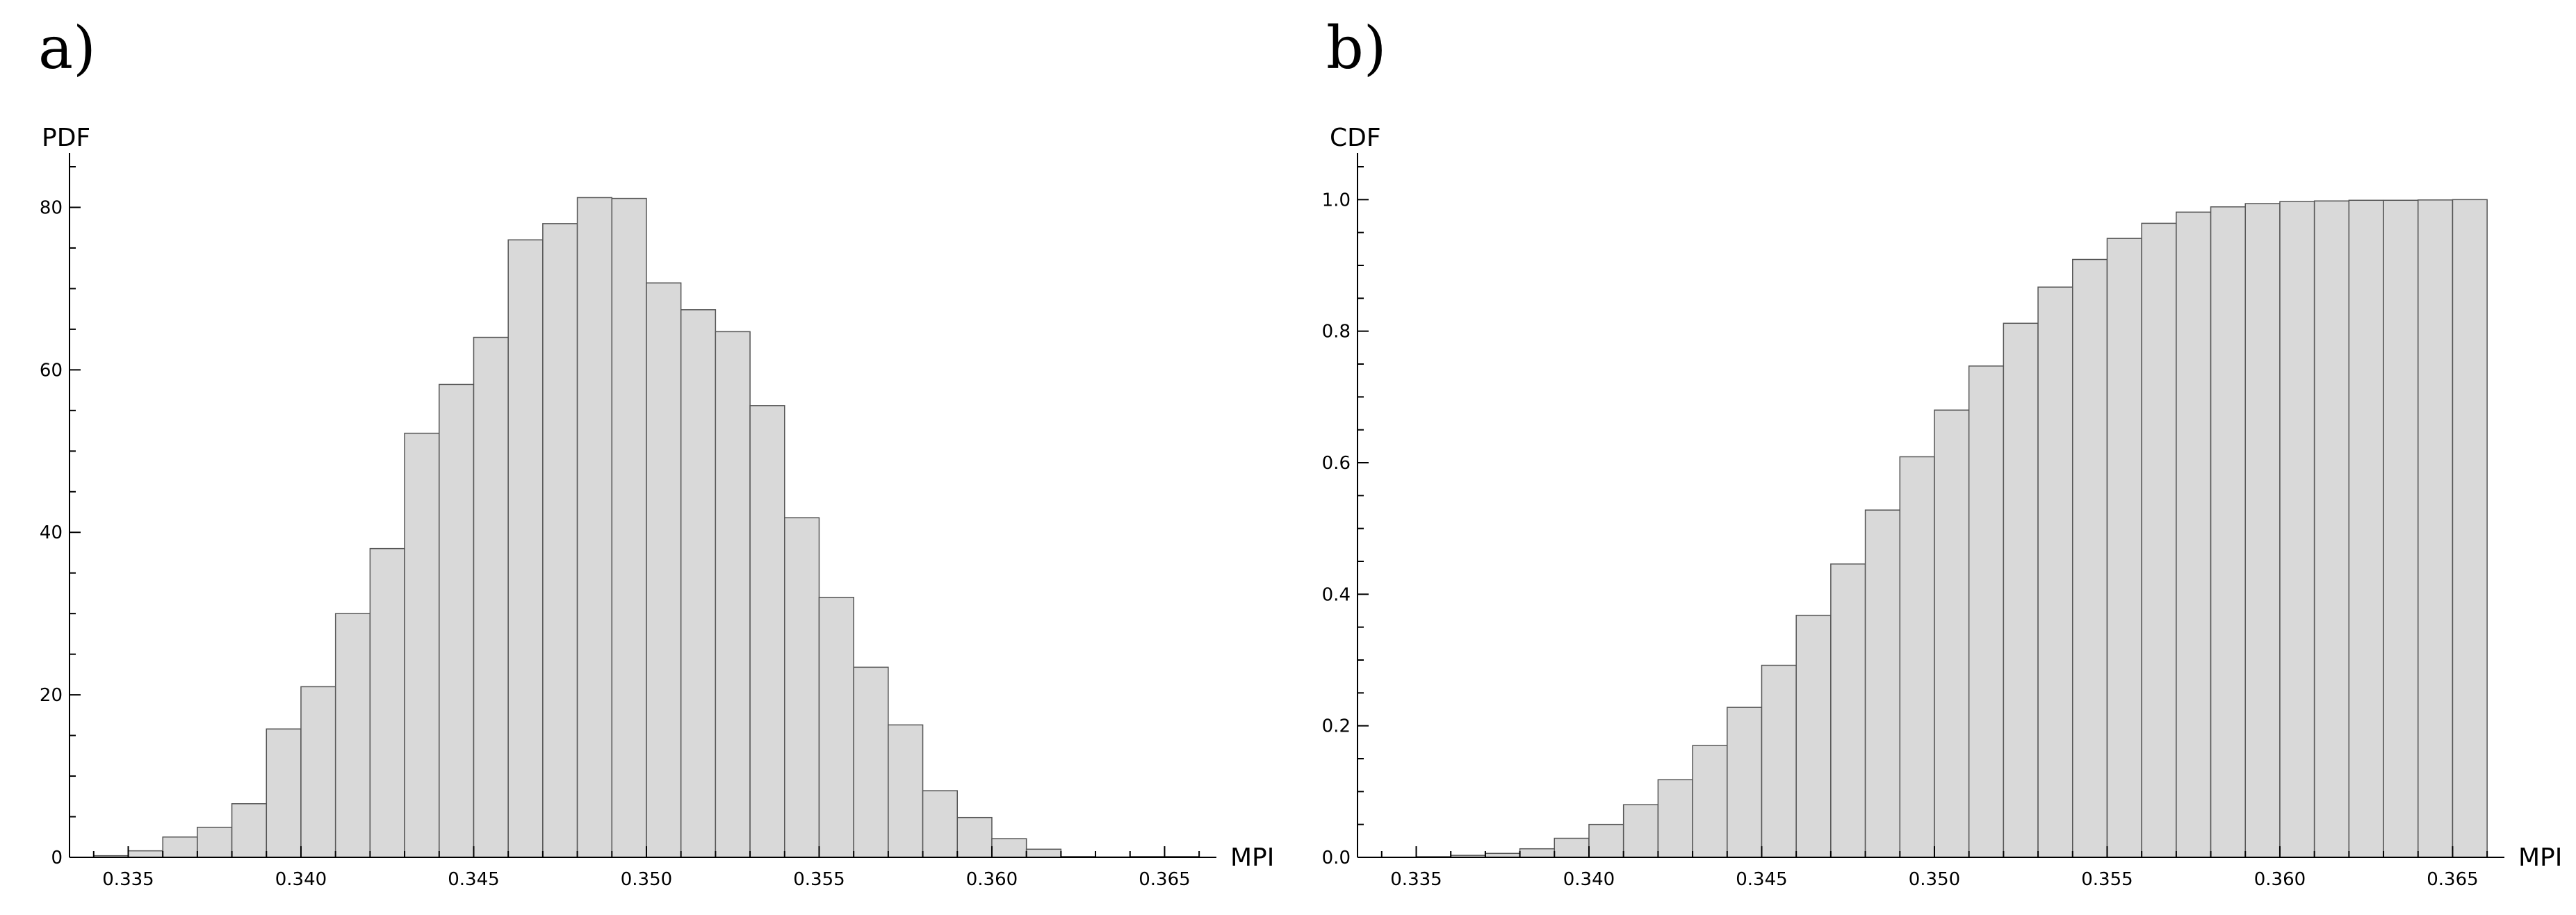 This screenshot has width=2576, height=915. Describe the element at coordinates (1355, 138) in the screenshot. I see `y-axis-title: CDF` at that location.